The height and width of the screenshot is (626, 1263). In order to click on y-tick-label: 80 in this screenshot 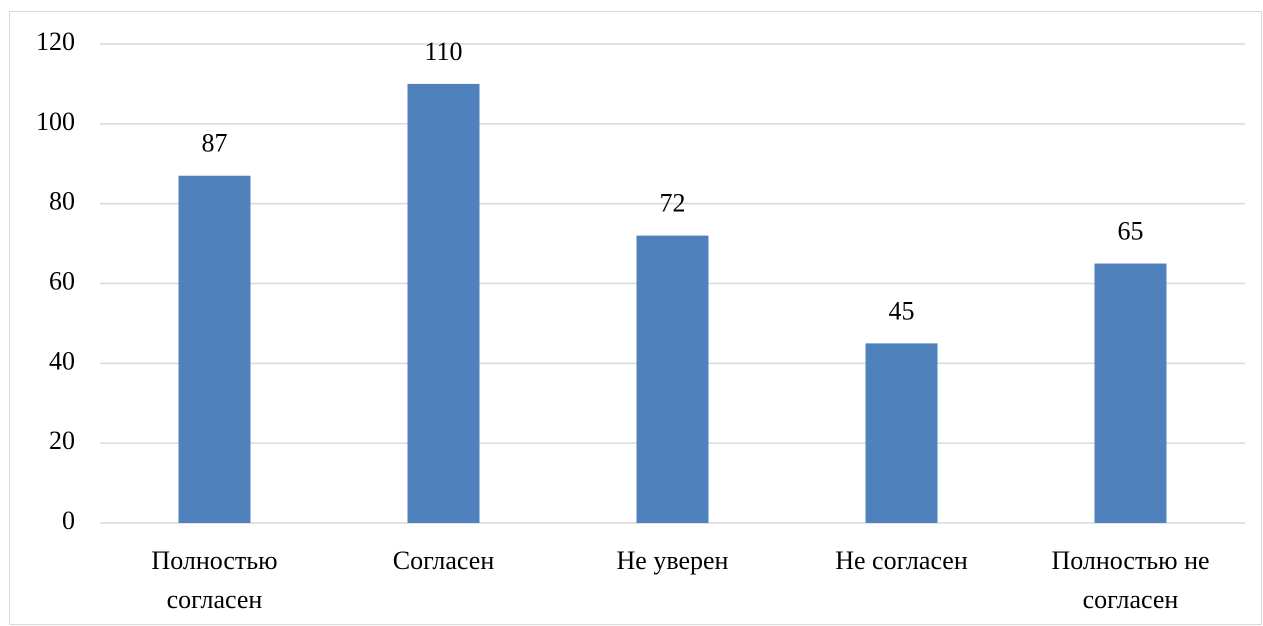, I will do `click(62, 201)`.